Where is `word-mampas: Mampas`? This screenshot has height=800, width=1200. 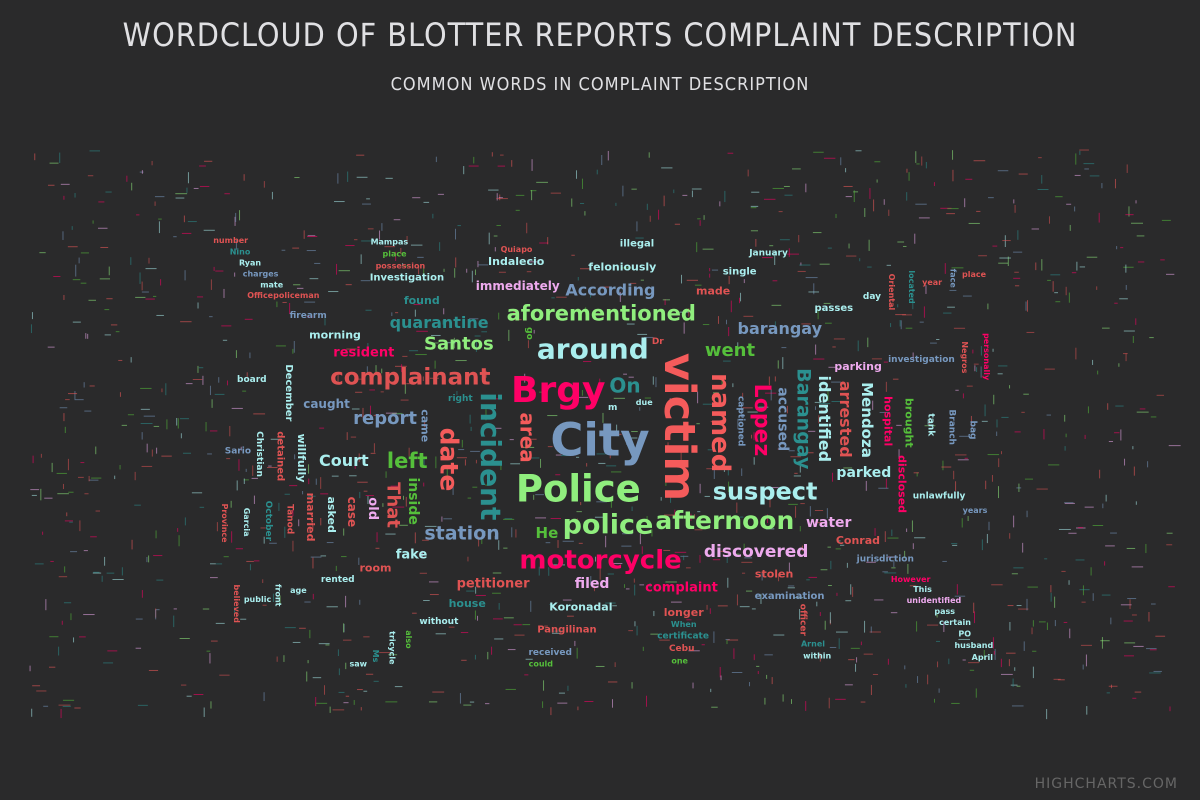
word-mampas: Mampas is located at coordinates (390, 242).